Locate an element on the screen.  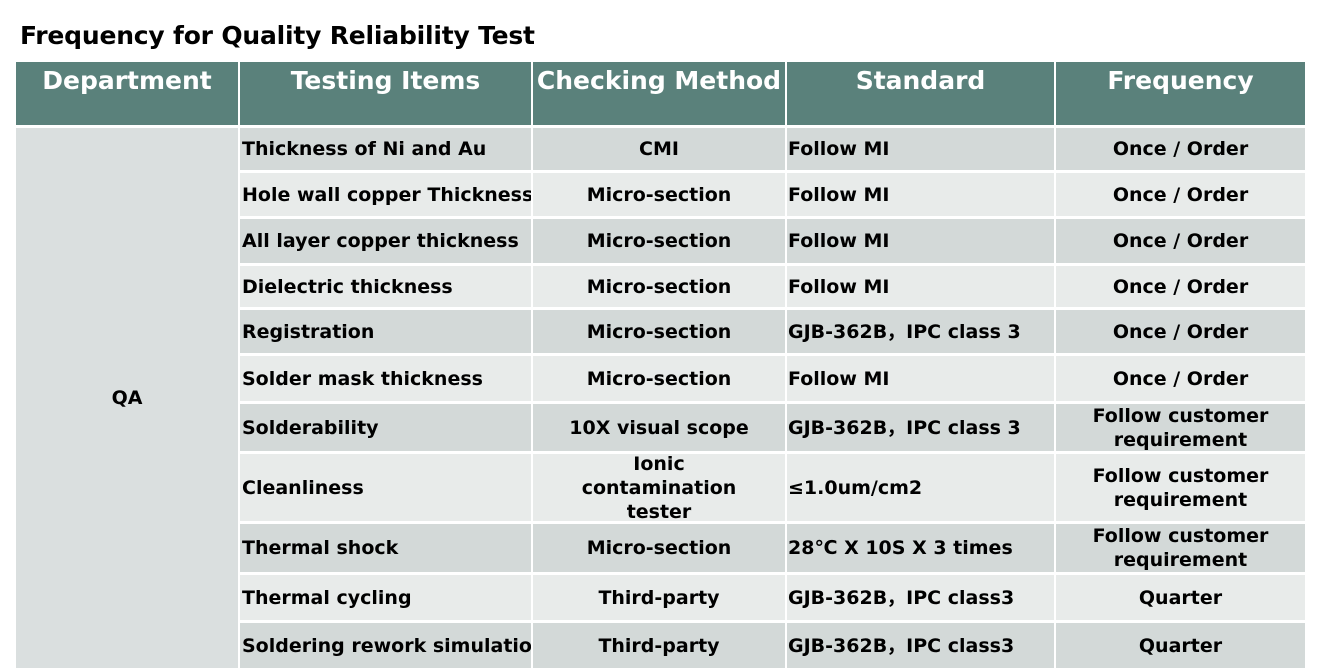
testing-item-cell: Thermal shock is located at coordinates (385, 548).